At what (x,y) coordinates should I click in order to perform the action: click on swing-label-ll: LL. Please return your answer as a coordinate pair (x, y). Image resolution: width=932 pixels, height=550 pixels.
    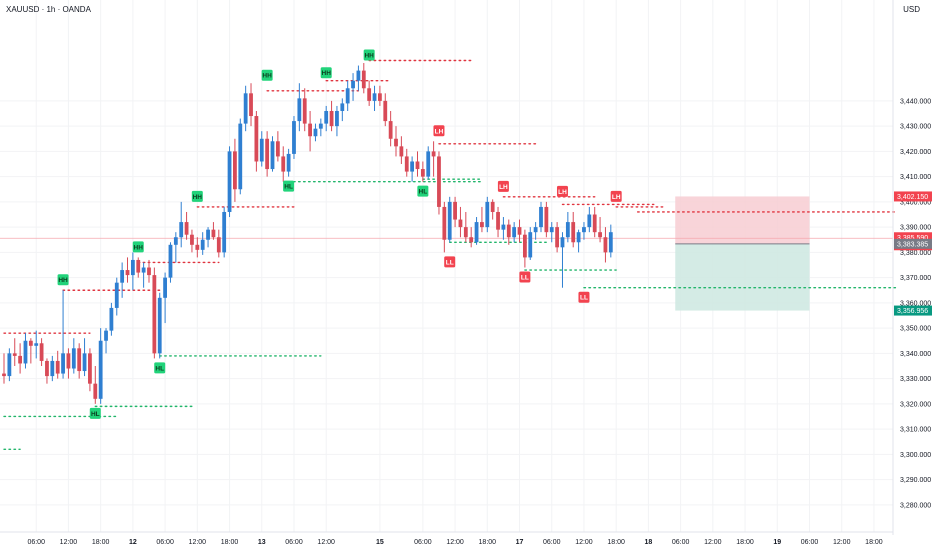
    Looking at the image, I should click on (525, 277).